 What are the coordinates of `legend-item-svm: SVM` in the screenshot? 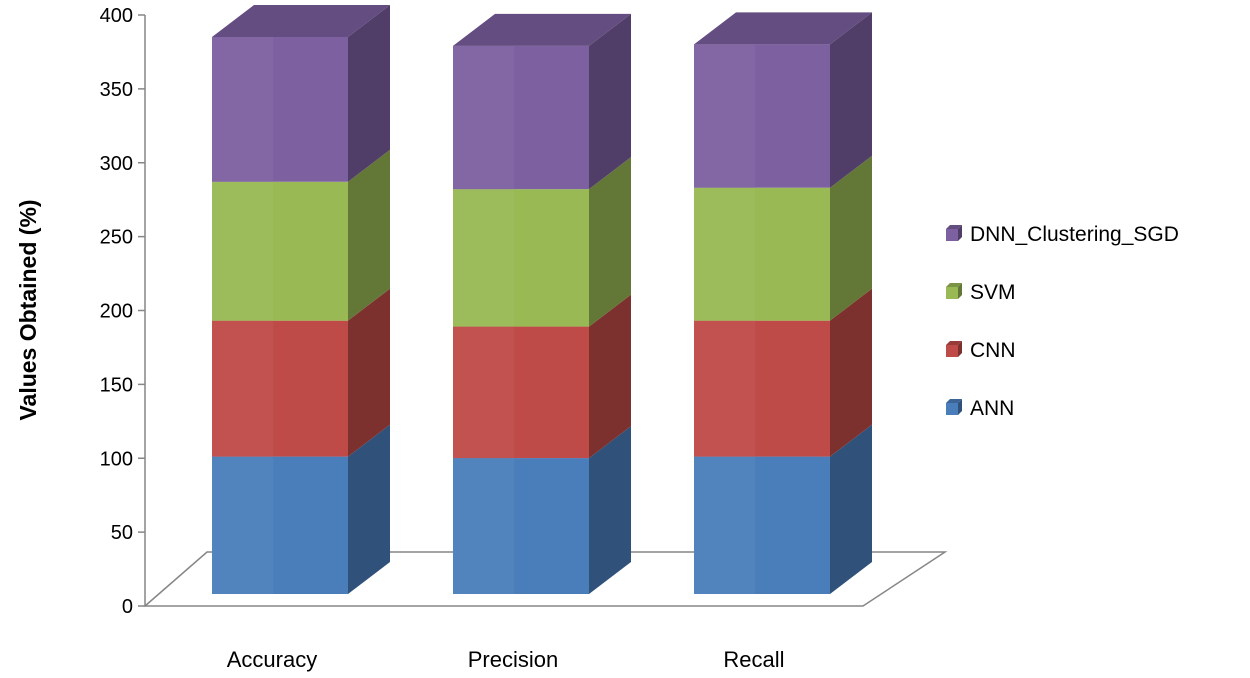 It's located at (981, 292).